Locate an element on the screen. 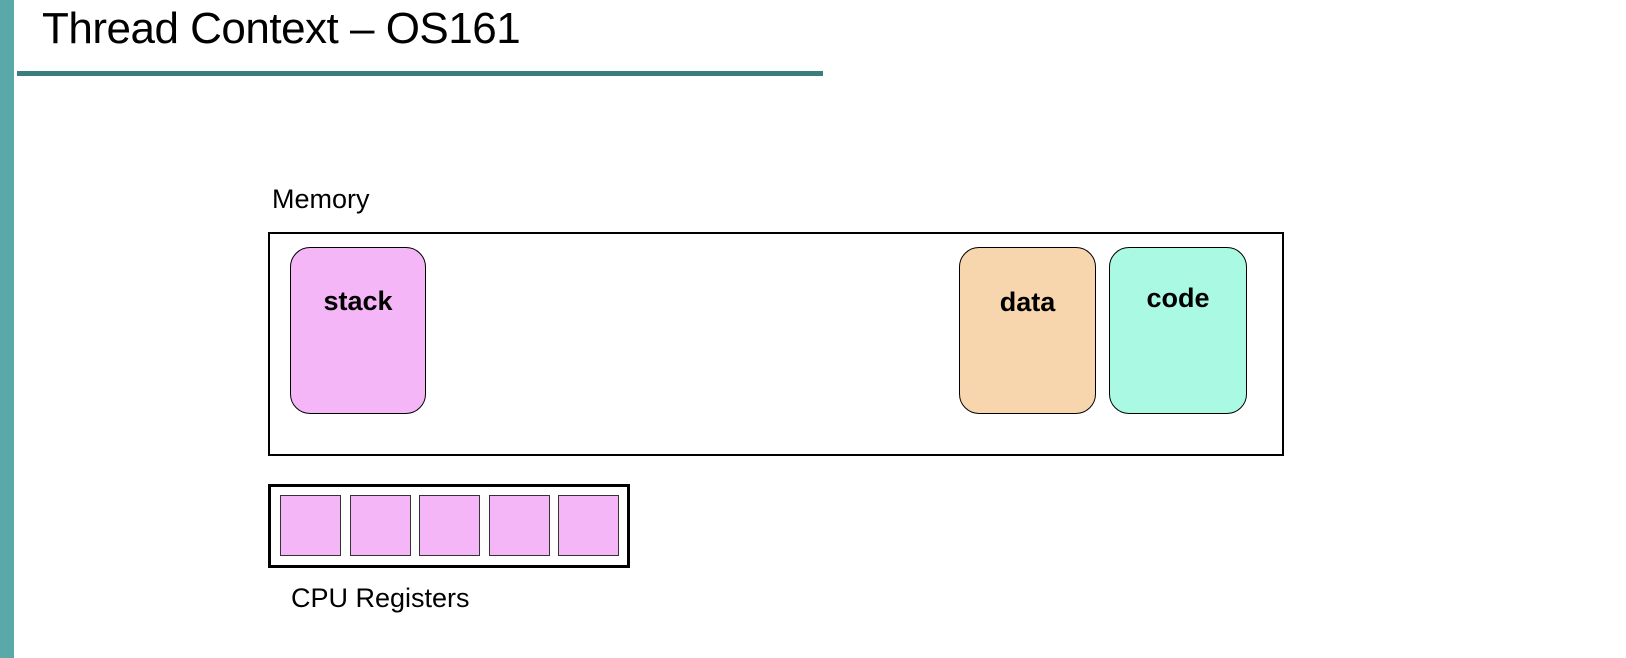 The width and height of the screenshot is (1626, 658). code-segment: code is located at coordinates (1178, 330).